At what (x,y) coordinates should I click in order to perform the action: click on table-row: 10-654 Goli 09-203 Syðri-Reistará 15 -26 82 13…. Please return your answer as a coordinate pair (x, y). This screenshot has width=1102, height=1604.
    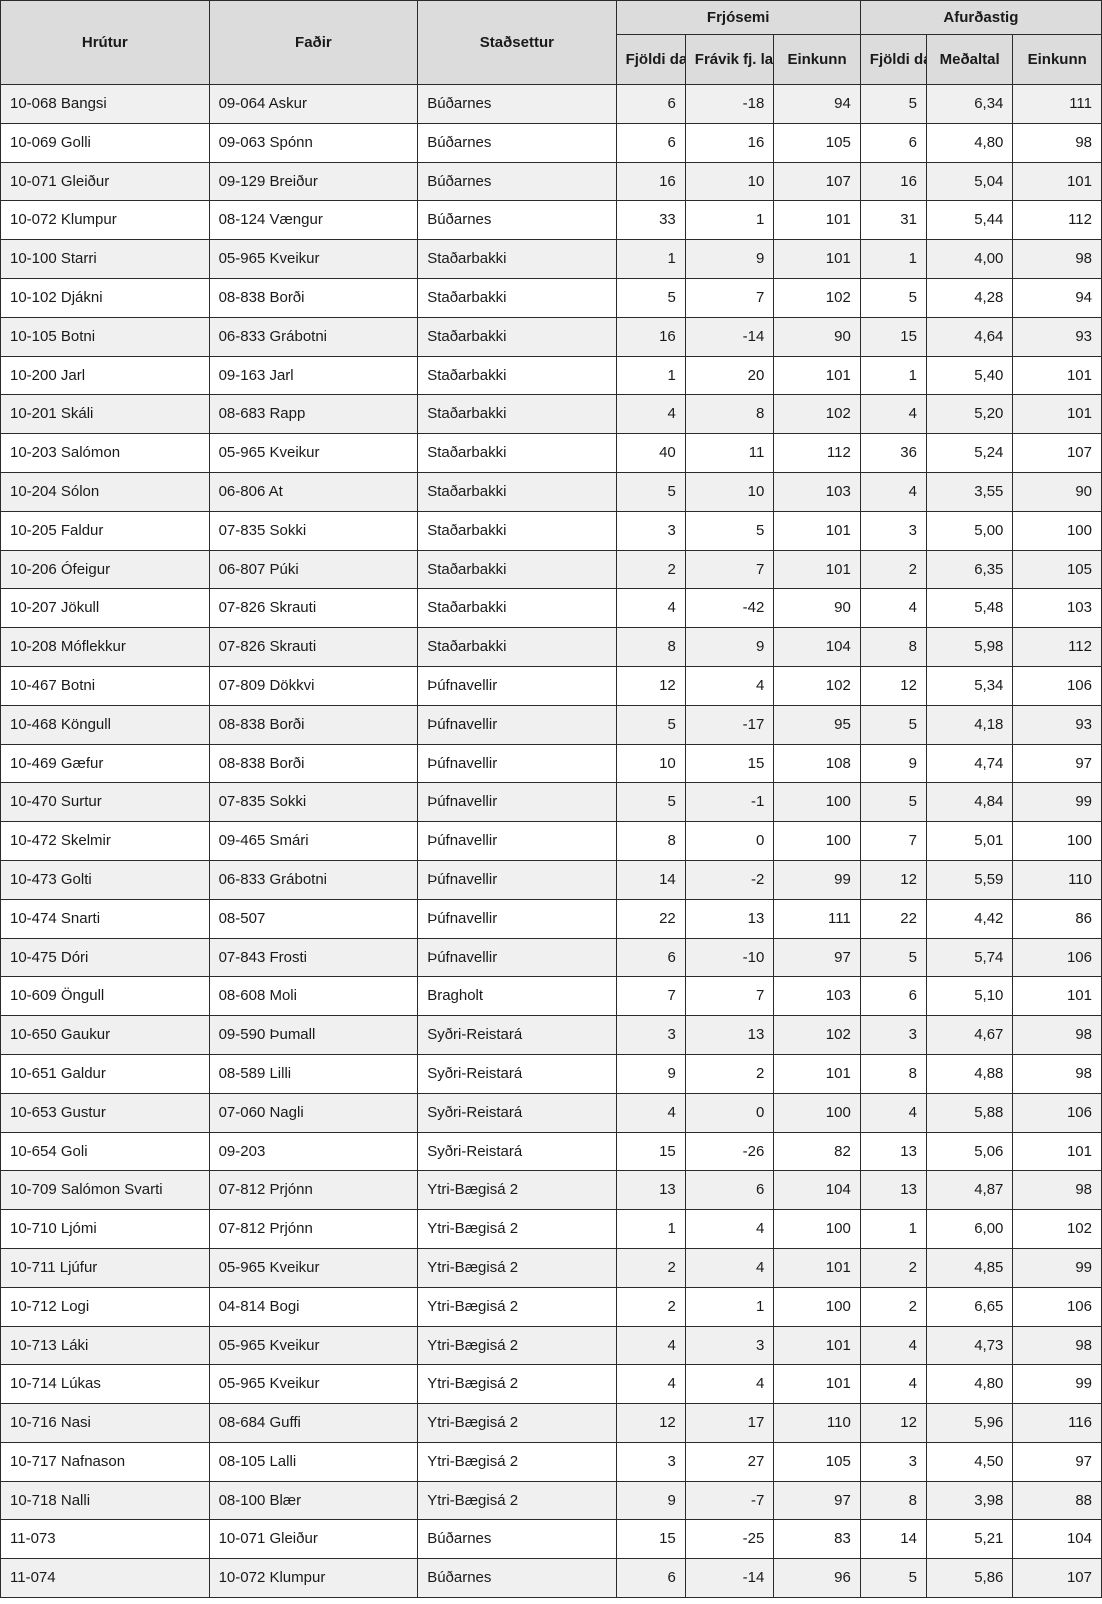
    Looking at the image, I should click on (551, 1151).